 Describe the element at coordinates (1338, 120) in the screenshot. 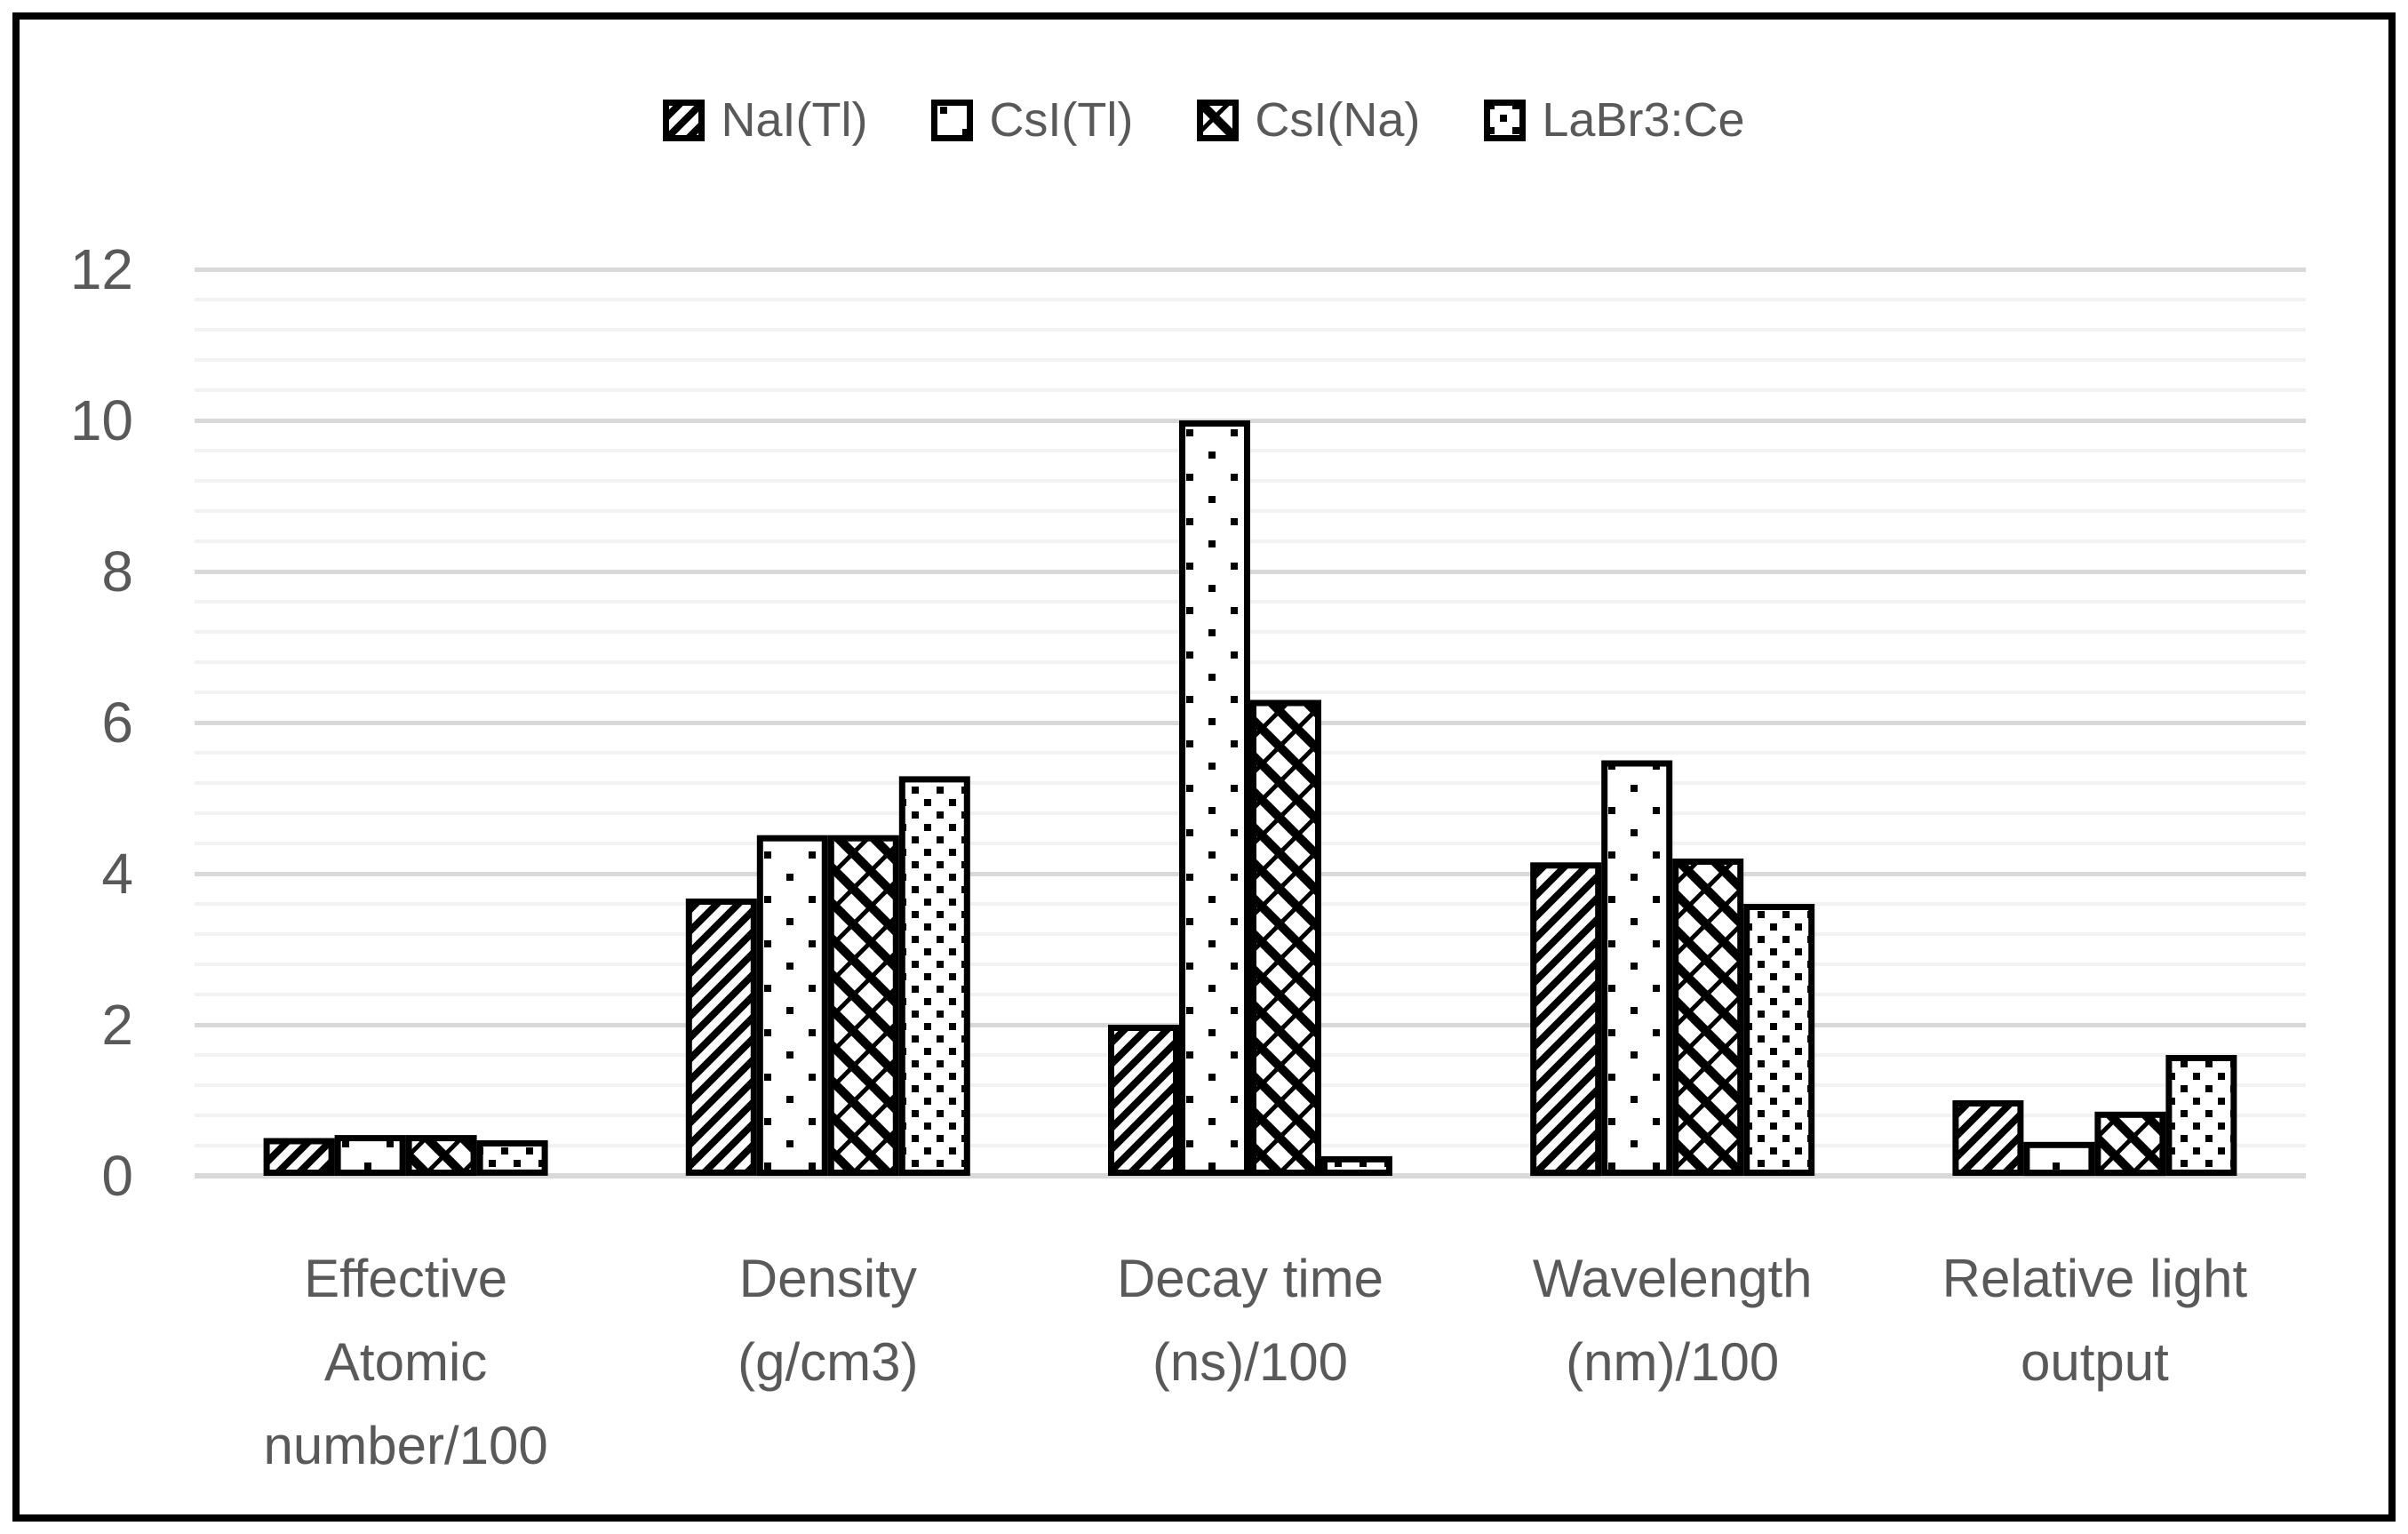

I see `legend-label: CsI(Na)` at that location.